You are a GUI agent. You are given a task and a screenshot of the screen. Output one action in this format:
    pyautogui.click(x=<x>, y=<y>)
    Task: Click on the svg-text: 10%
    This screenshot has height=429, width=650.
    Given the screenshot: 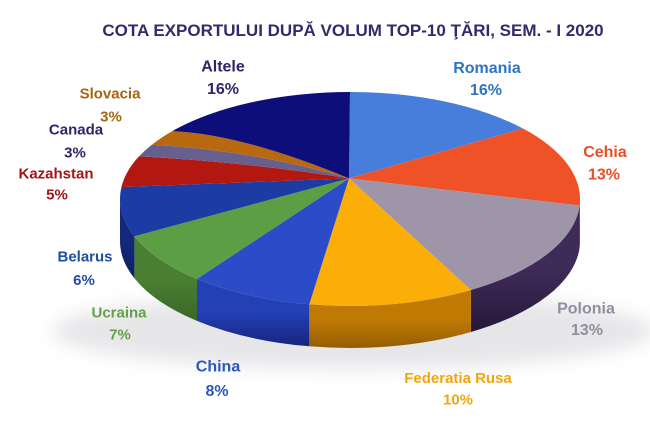 What is the action you would take?
    pyautogui.click(x=458, y=400)
    